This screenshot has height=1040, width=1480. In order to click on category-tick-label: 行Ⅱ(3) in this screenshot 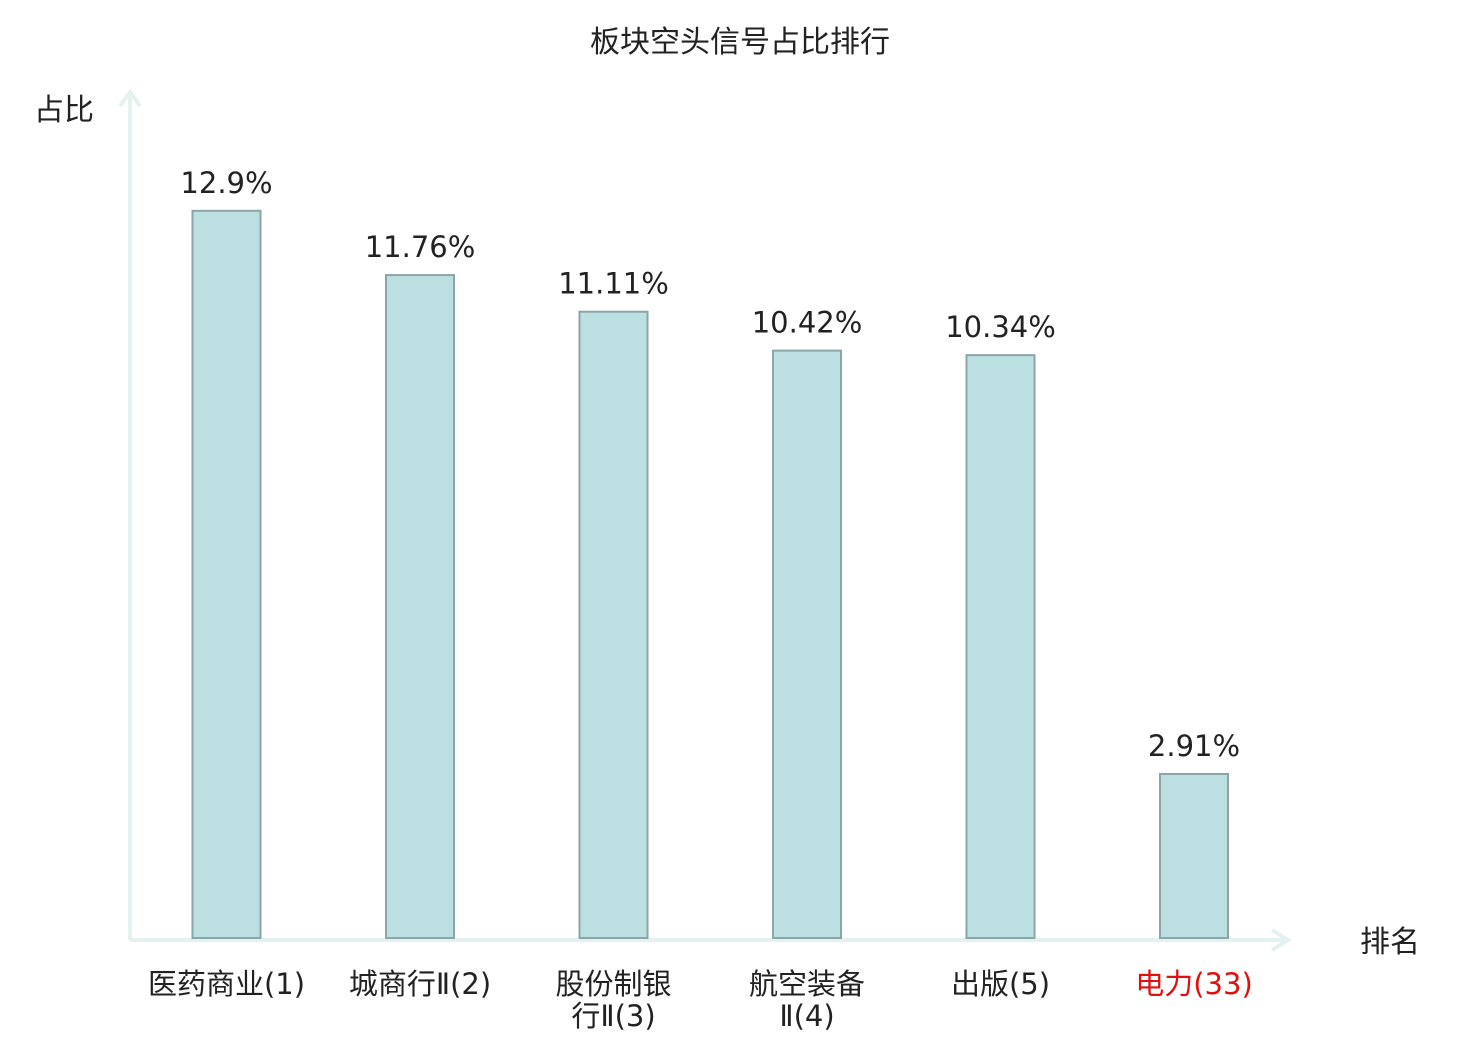, I will do `click(613, 1016)`.